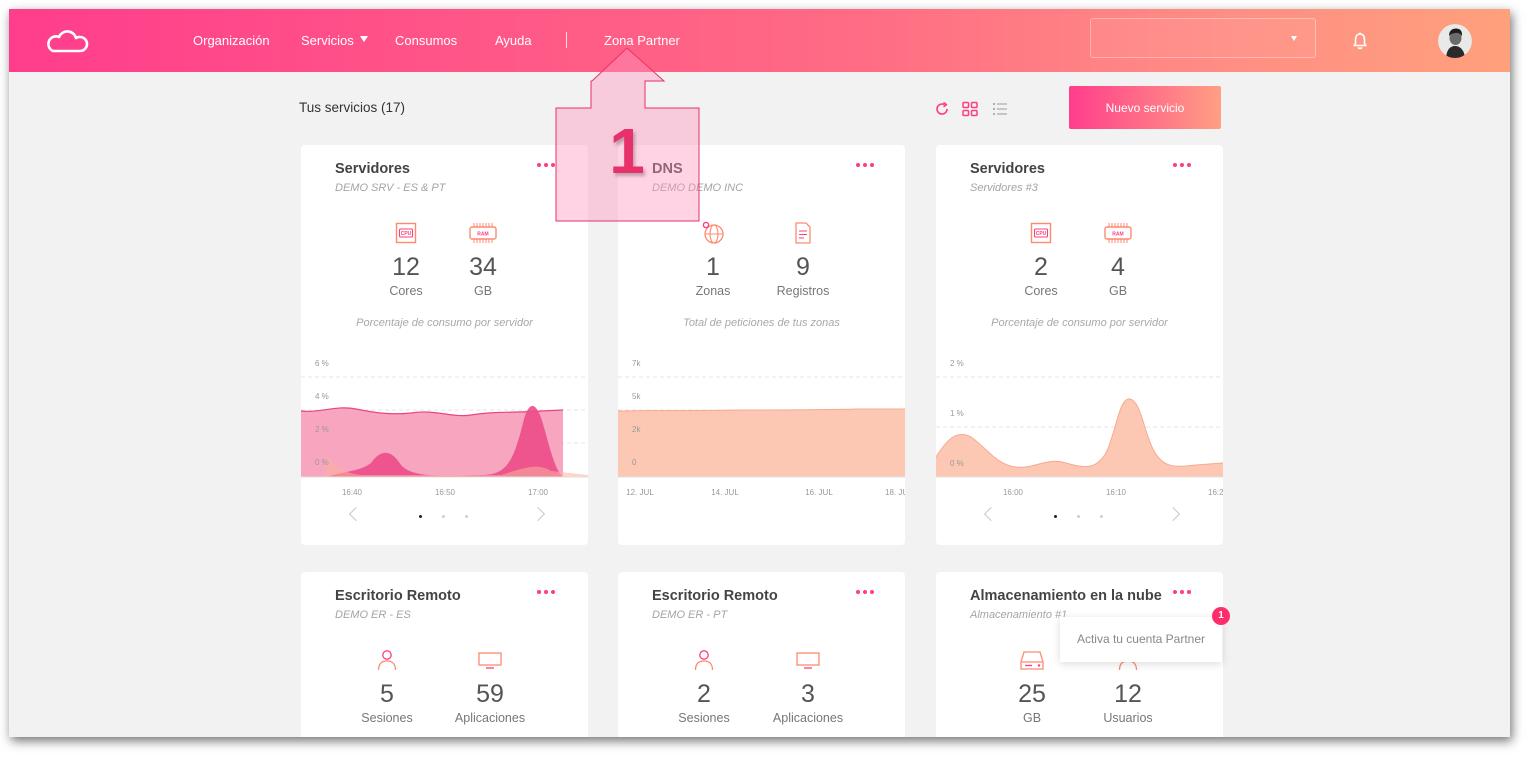  I want to click on metric-usuarios: 12 Usuarios, so click(1128, 686).